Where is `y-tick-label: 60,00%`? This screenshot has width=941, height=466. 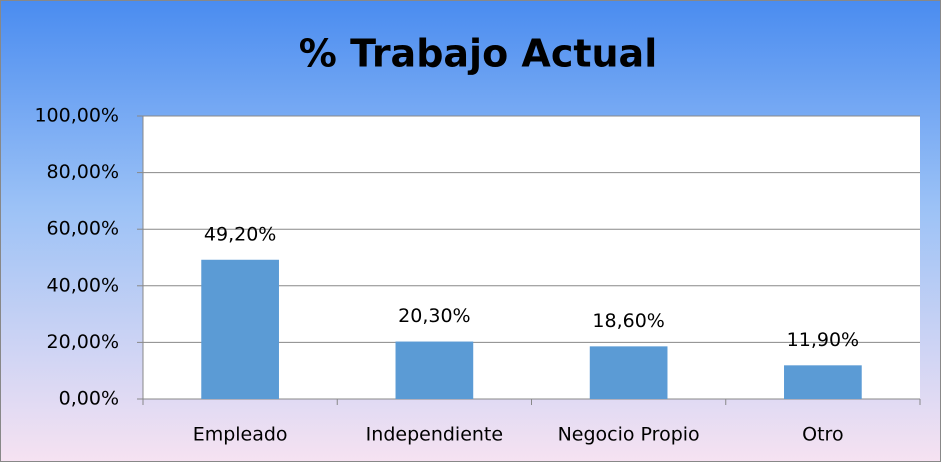 y-tick-label: 60,00% is located at coordinates (83, 229).